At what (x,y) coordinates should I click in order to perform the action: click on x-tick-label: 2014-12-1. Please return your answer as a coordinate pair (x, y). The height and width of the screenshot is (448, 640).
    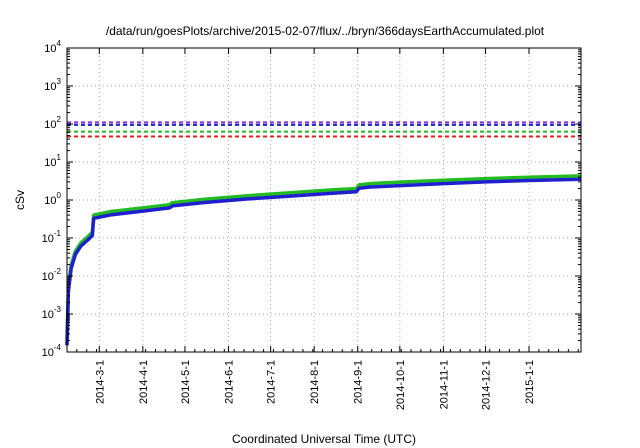
    Looking at the image, I should click on (487, 385).